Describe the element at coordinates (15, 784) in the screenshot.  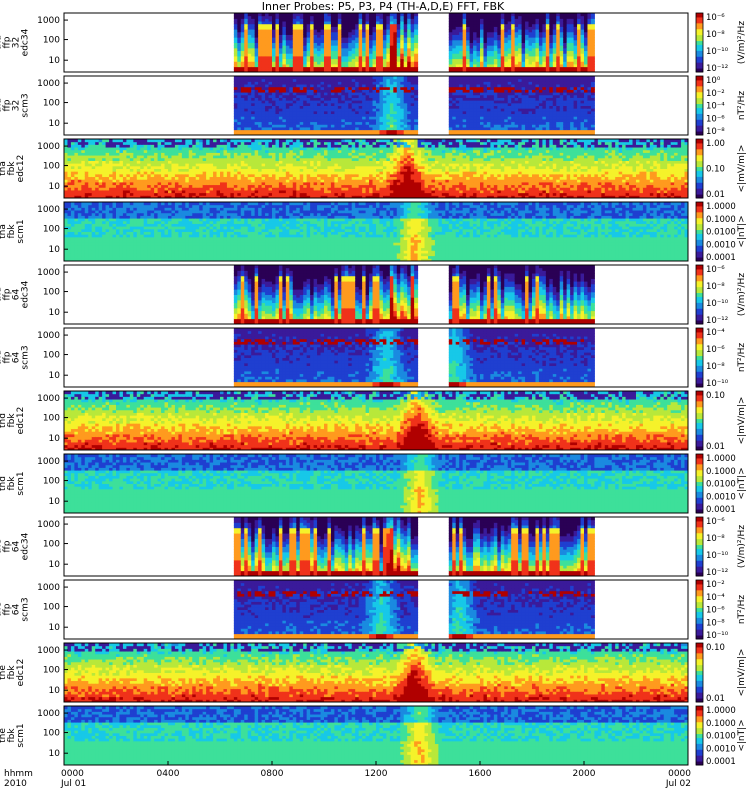
I see `time-axis-row-label: 2010` at that location.